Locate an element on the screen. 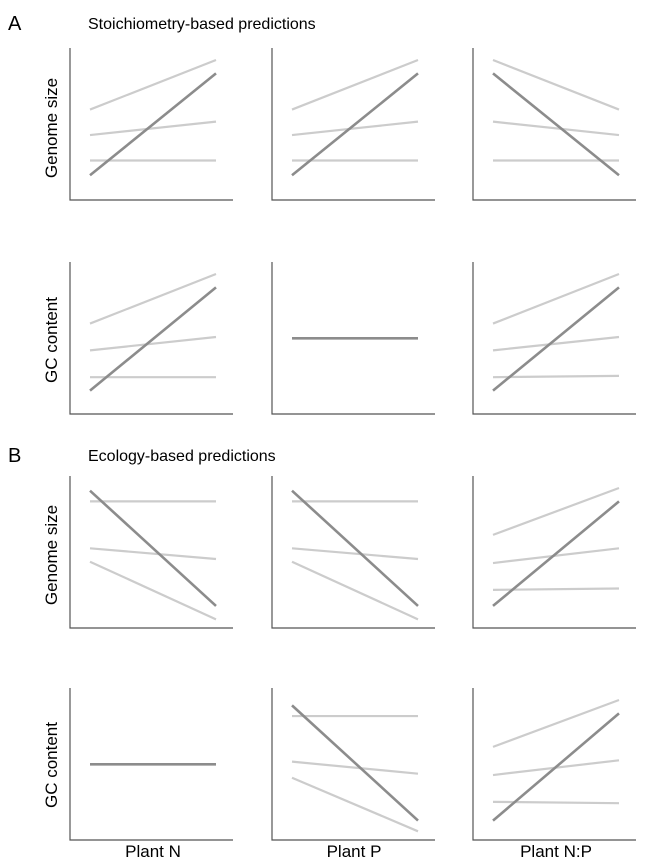  section-title-a: Stoichiometry-based predictions is located at coordinates (202, 24).